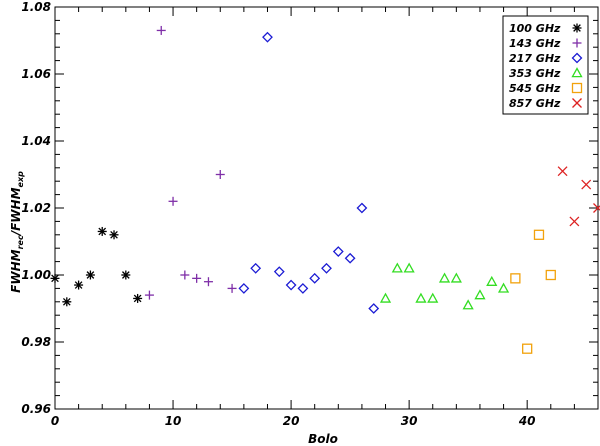 This screenshot has width=600, height=446. What do you see at coordinates (55, 421) in the screenshot?
I see `x-tick-label: 0` at bounding box center [55, 421].